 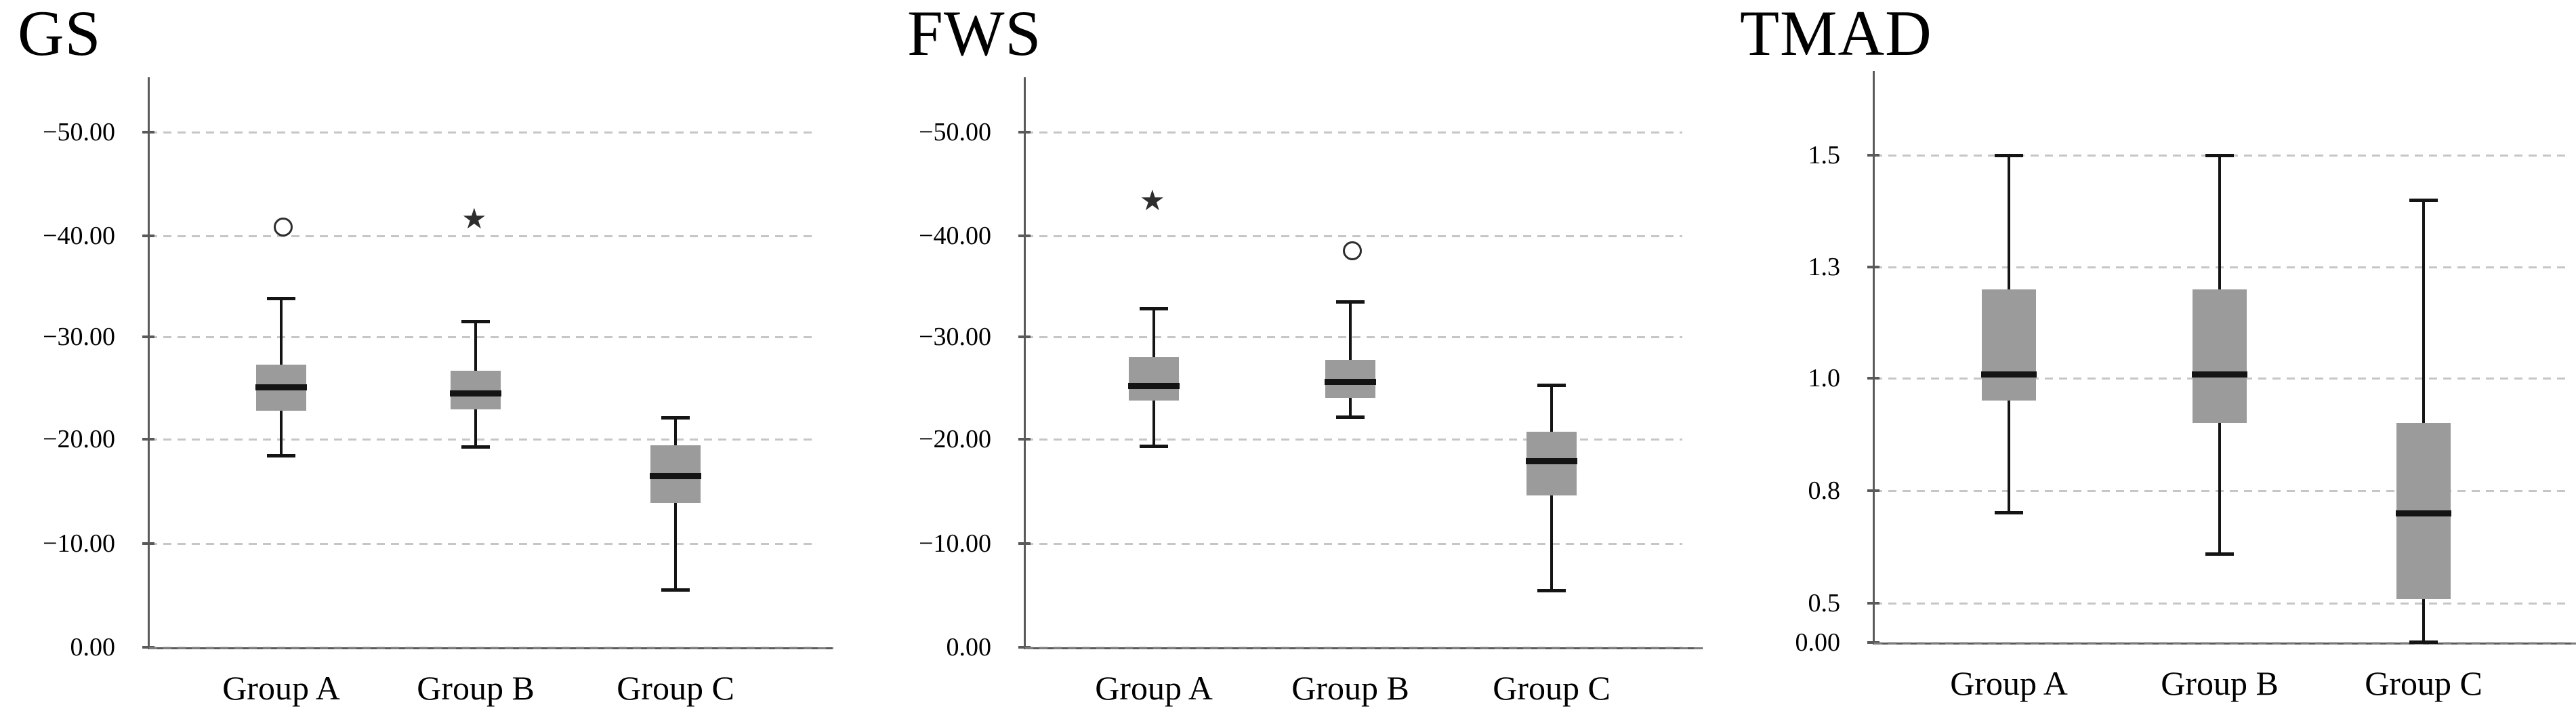 I want to click on y-tick-label: 1.5, so click(x=1824, y=154).